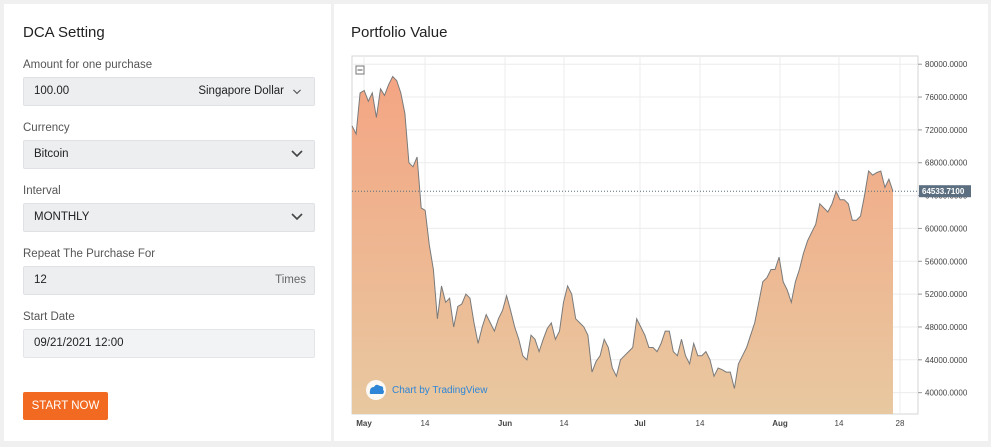  I want to click on currency-value: Bitcoin, so click(51, 154).